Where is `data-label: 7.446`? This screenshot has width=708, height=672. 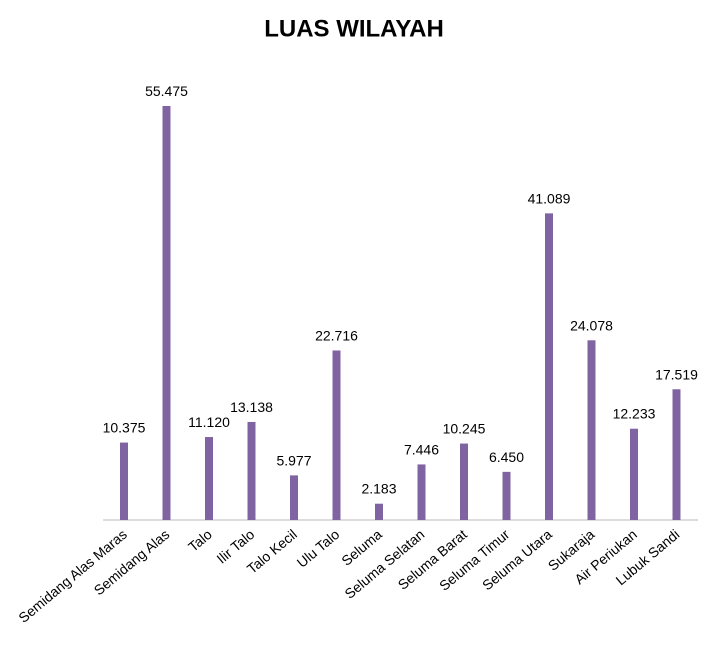 data-label: 7.446 is located at coordinates (421, 449).